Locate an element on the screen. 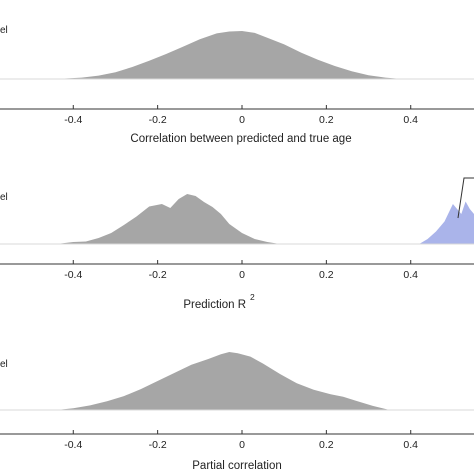 The image size is (474, 474). density-area-partial-correlation is located at coordinates (223, 381).